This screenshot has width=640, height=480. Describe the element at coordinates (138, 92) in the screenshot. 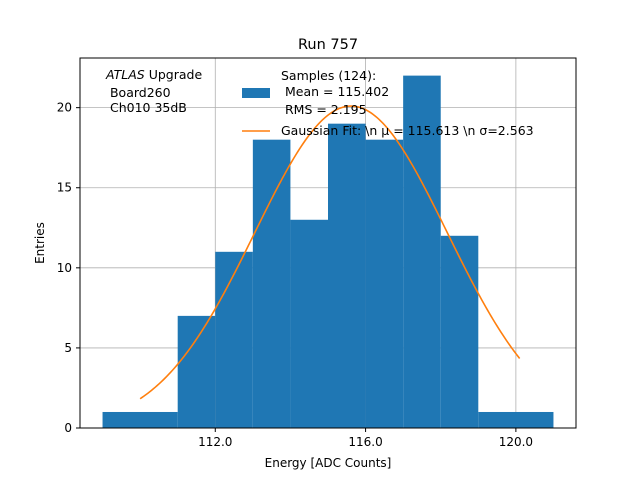

I see `board-label: Board260` at that location.